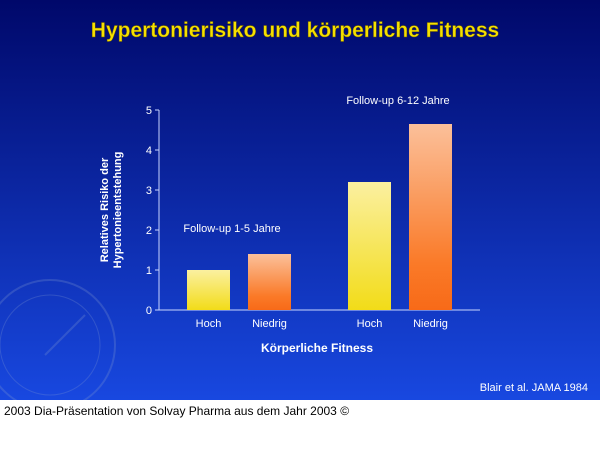 This screenshot has height=461, width=600. I want to click on y-tick-label: 3, so click(149, 191).